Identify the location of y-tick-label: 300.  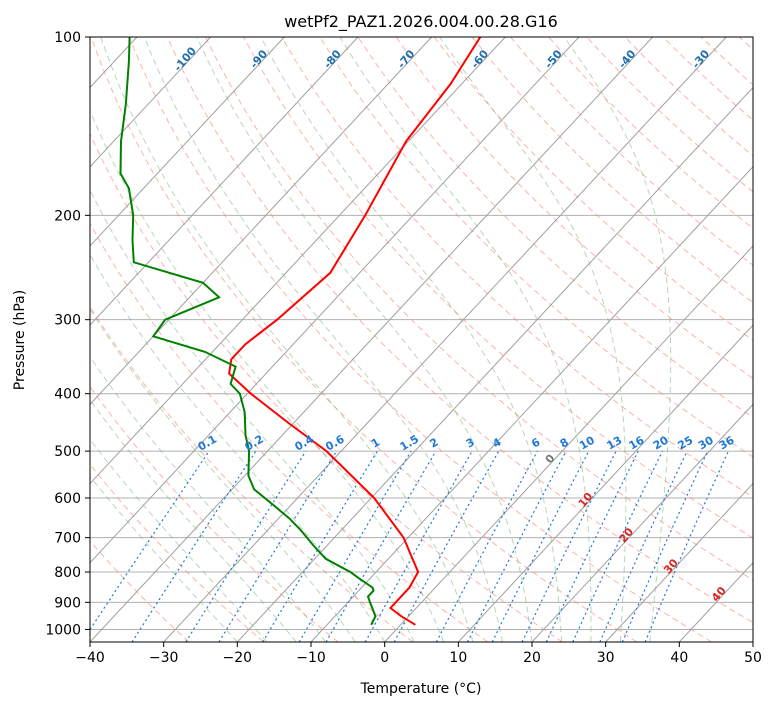
(67, 321).